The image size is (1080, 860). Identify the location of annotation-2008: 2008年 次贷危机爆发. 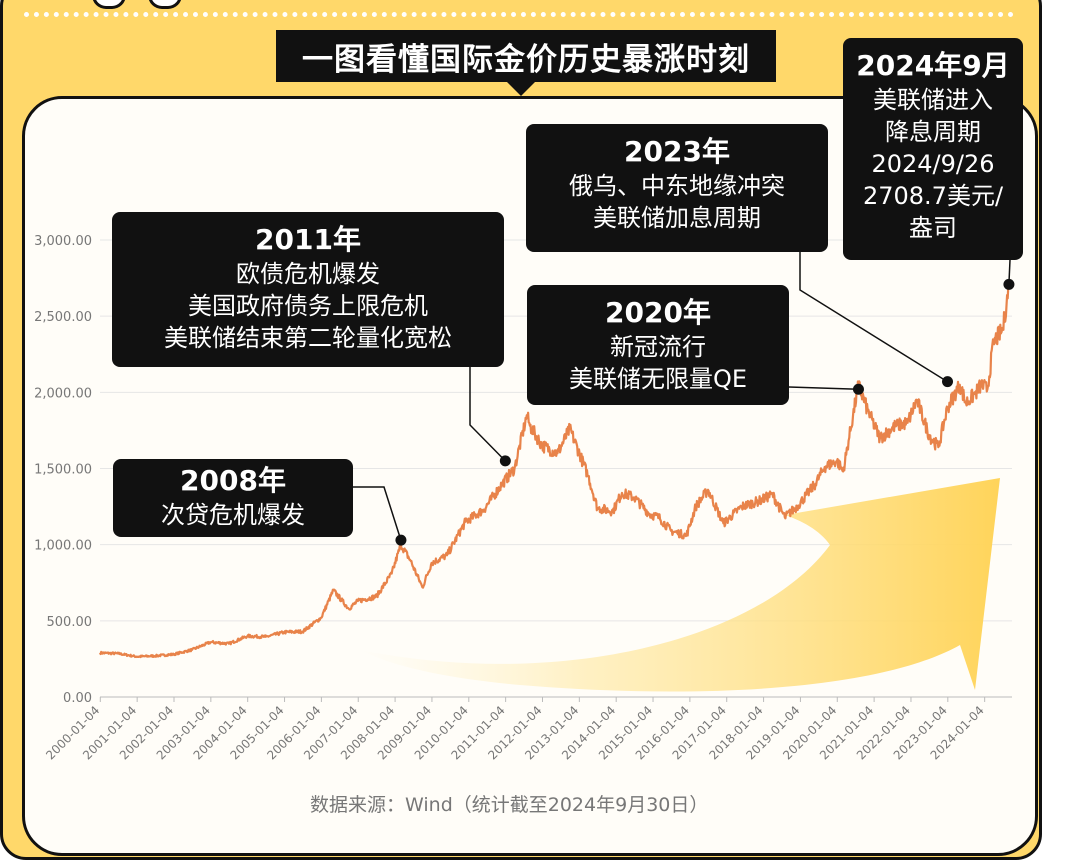
(233, 498).